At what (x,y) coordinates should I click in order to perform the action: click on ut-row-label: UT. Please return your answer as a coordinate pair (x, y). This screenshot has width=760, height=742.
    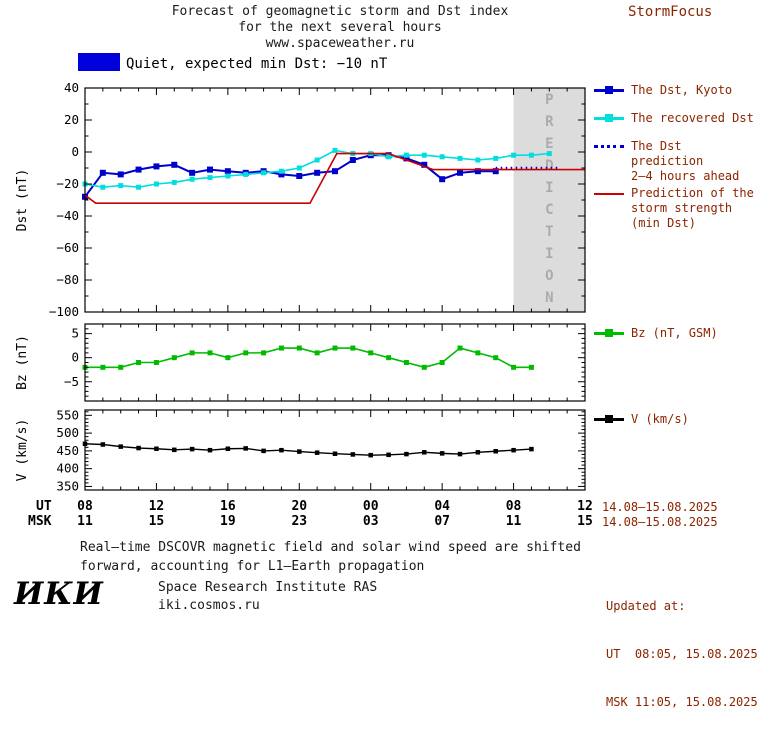
    Looking at the image, I should click on (44, 506).